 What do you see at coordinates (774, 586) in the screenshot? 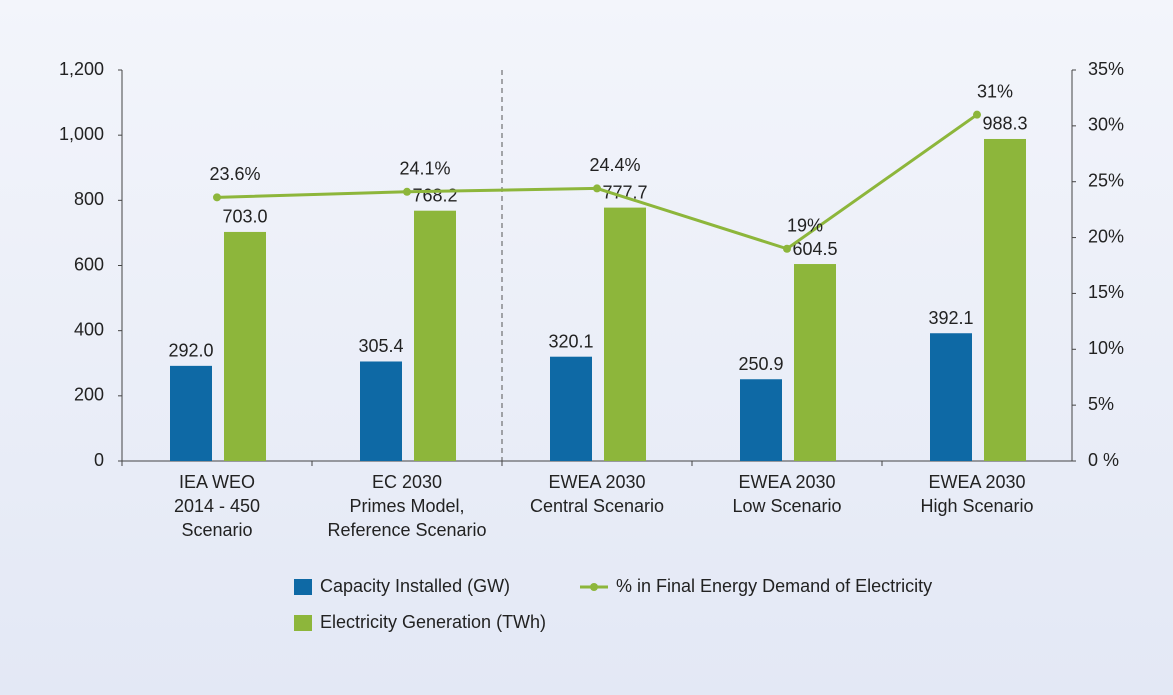
I see `legend-label: % in Final Energy Demand of Electricity` at bounding box center [774, 586].